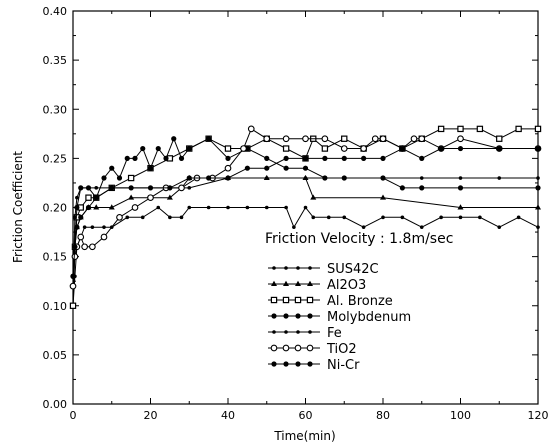  What do you see at coordinates (55, 404) in the screenshot?
I see `y-tick-label: 0.00` at bounding box center [55, 404].